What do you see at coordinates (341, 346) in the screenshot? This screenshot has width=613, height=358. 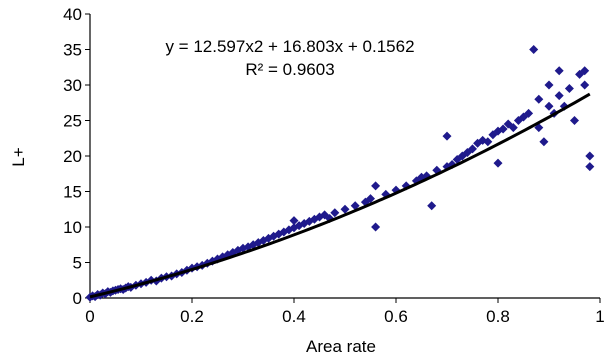 I see `x-axis-title: Area rate` at bounding box center [341, 346].